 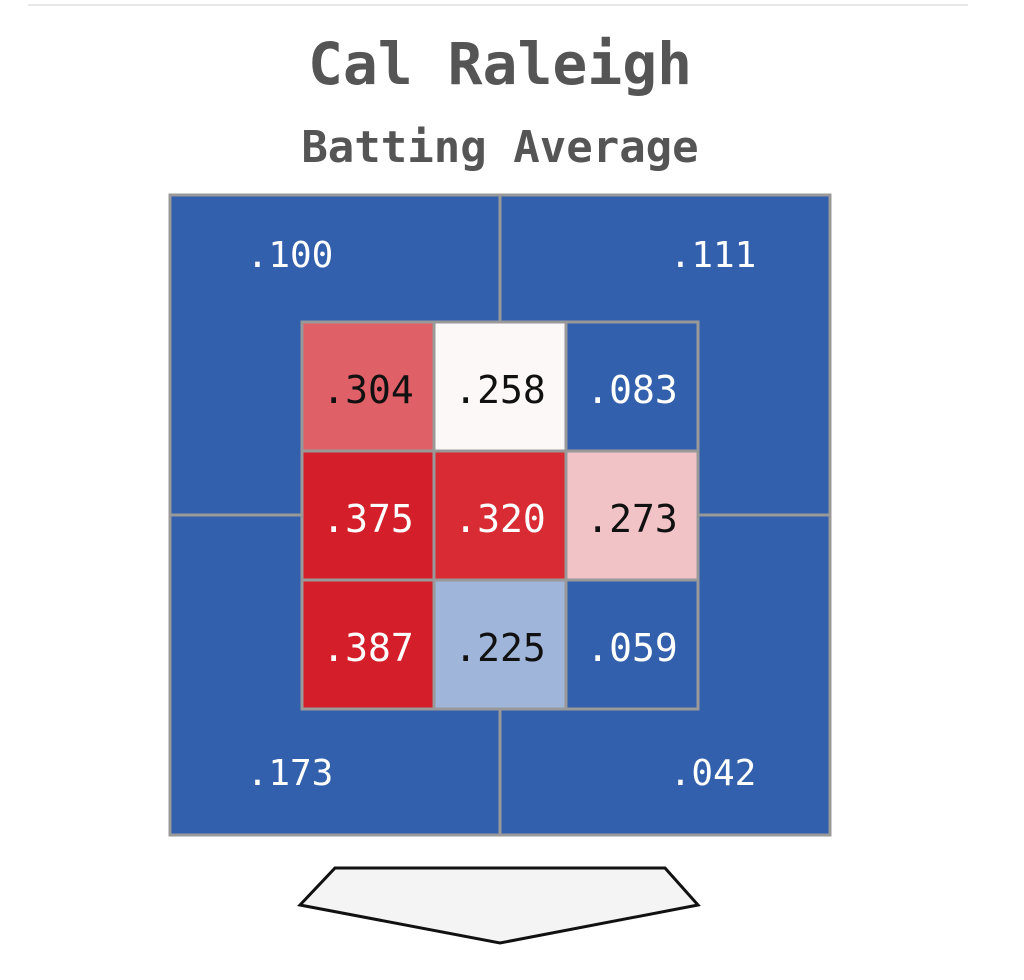 I want to click on inner-zone-label: .304, so click(x=368, y=390).